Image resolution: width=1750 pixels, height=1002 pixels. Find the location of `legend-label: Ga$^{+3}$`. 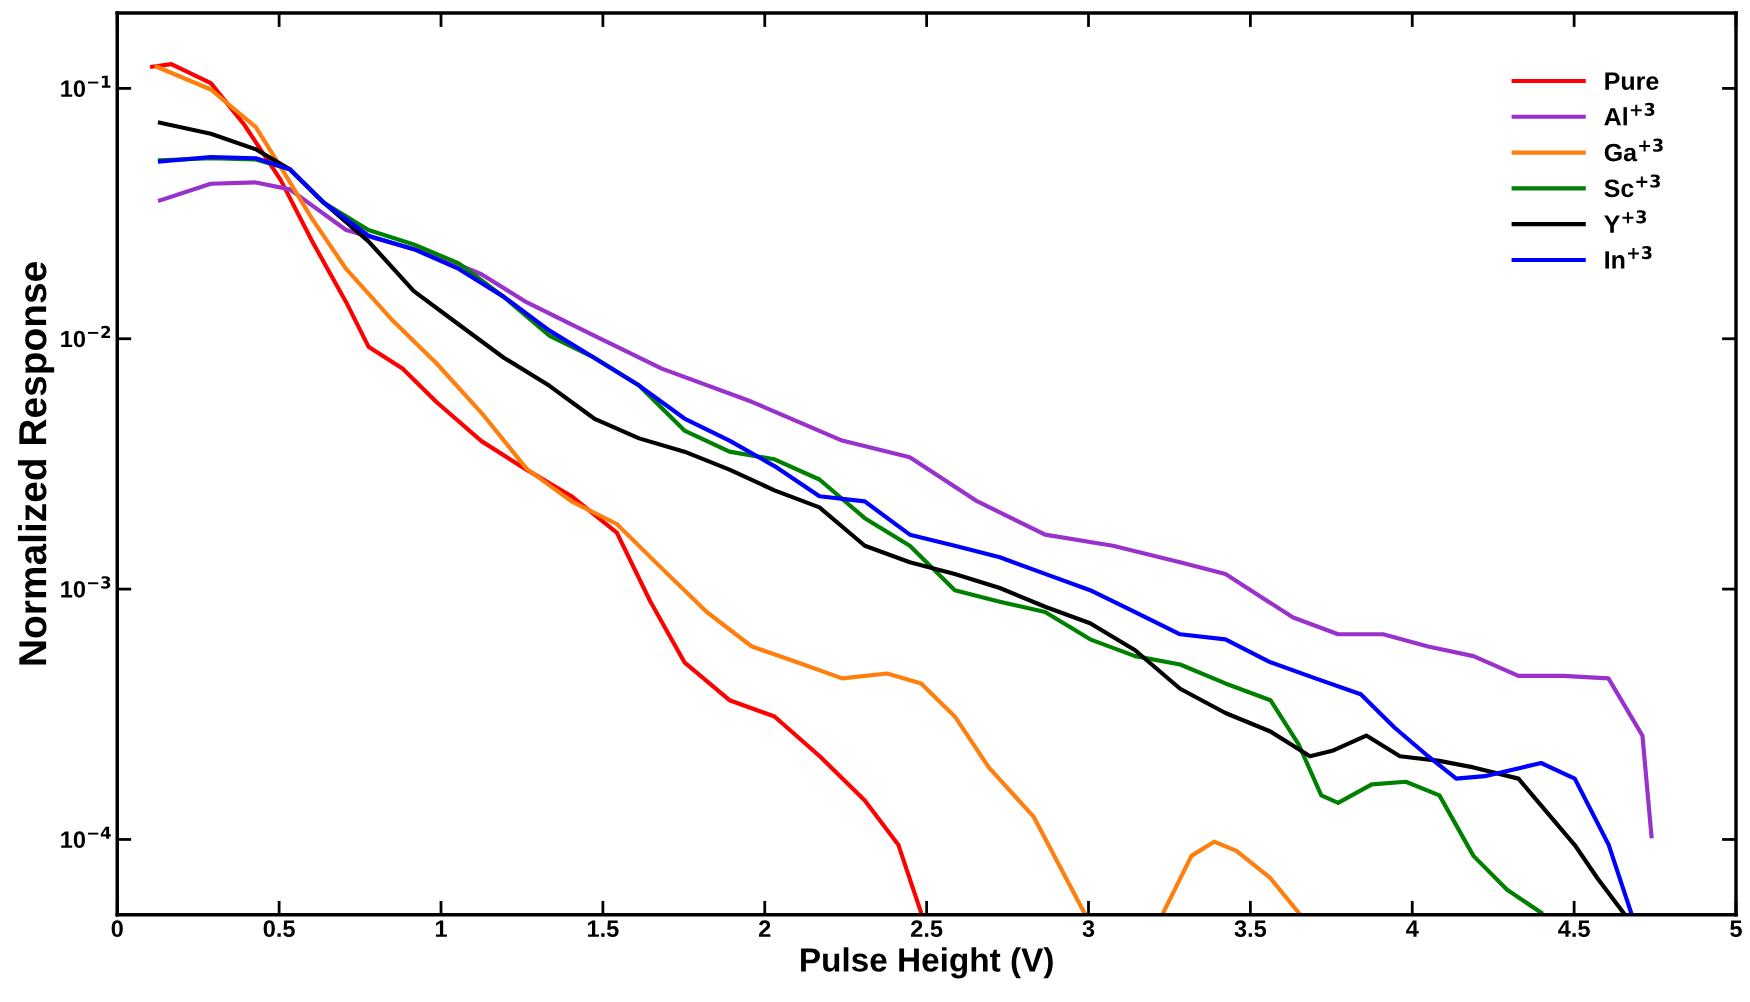

legend-label: Ga$^{+3}$ is located at coordinates (1633, 150).